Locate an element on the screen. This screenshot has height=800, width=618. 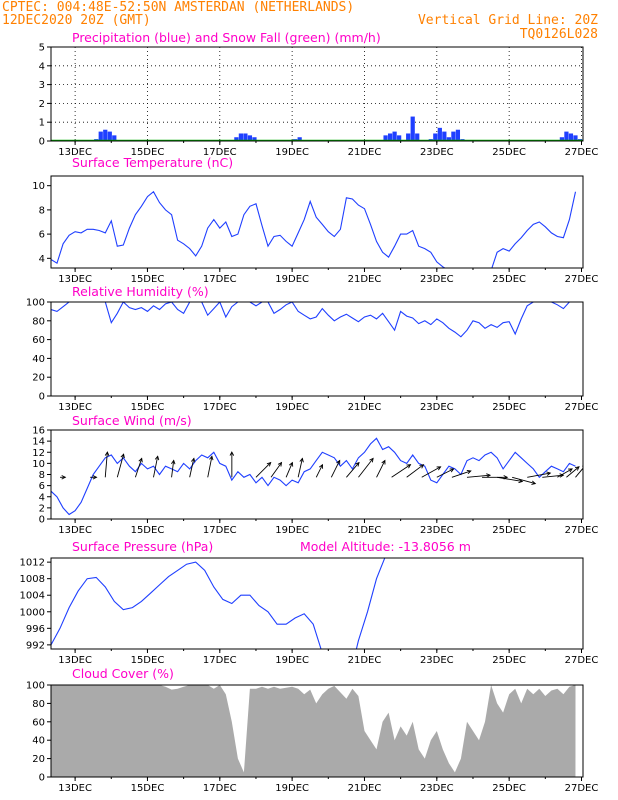
humidity-plot is located at coordinates (313, 320).